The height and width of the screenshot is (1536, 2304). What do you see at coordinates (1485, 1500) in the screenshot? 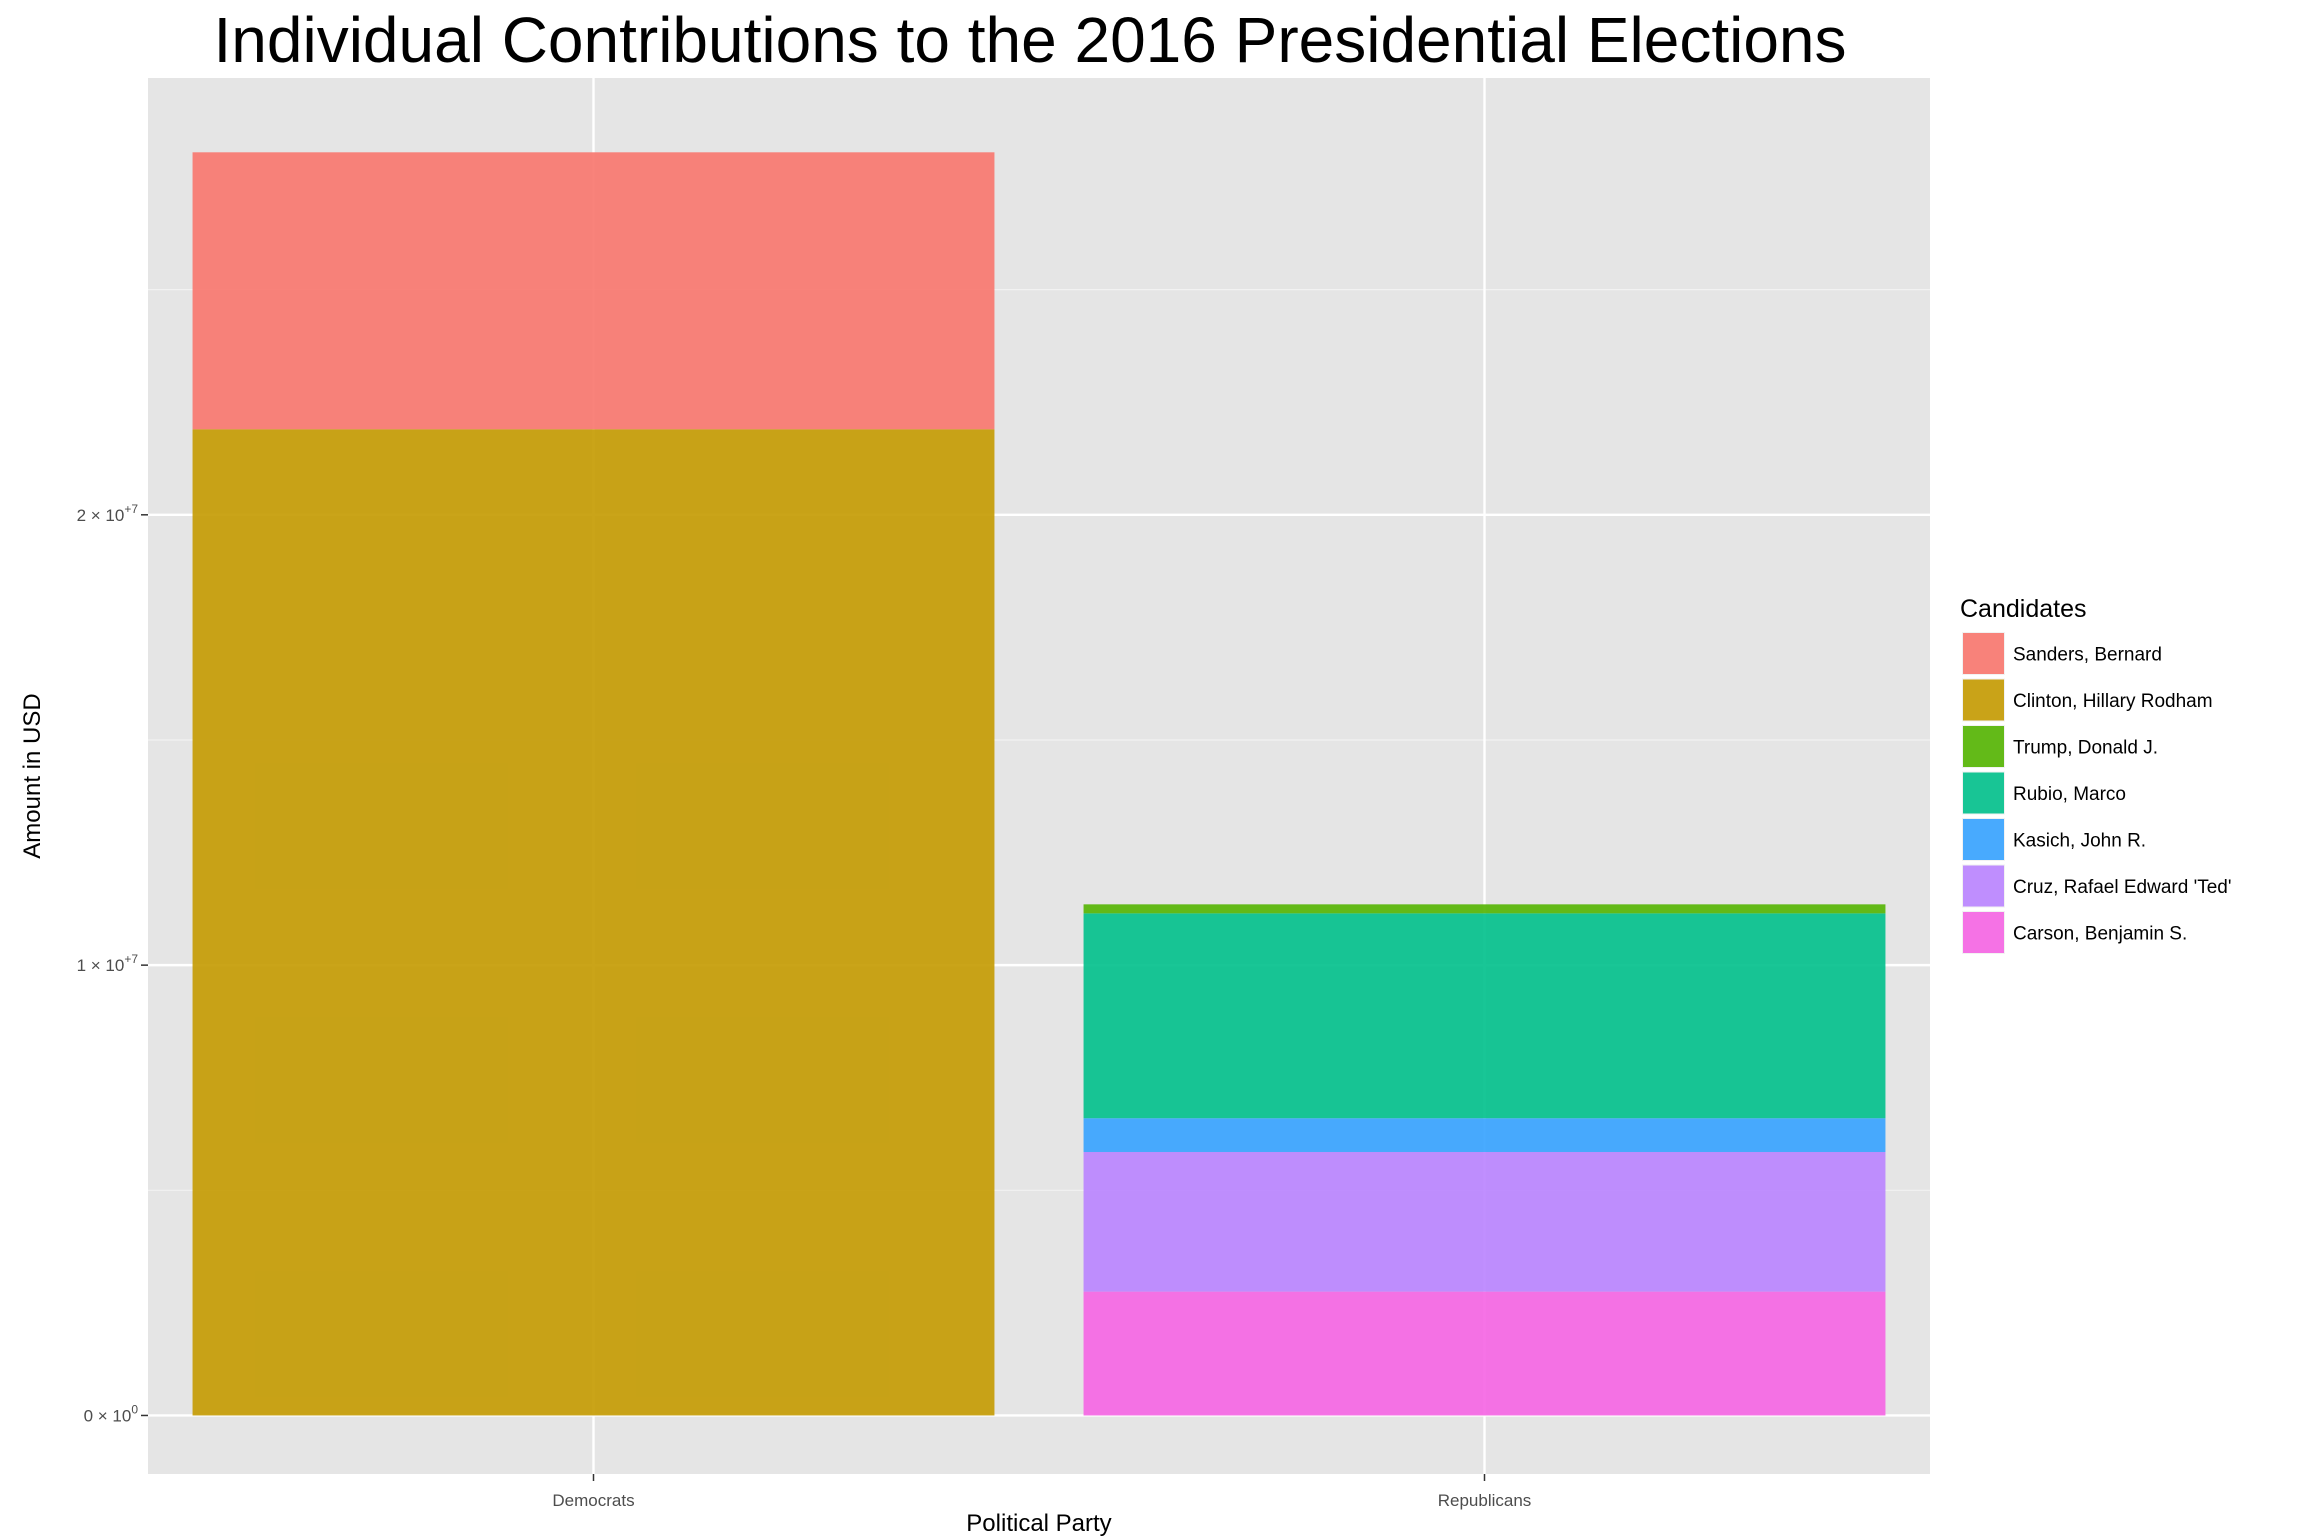
I see `x-tick-label-republicans: Republicans` at bounding box center [1485, 1500].